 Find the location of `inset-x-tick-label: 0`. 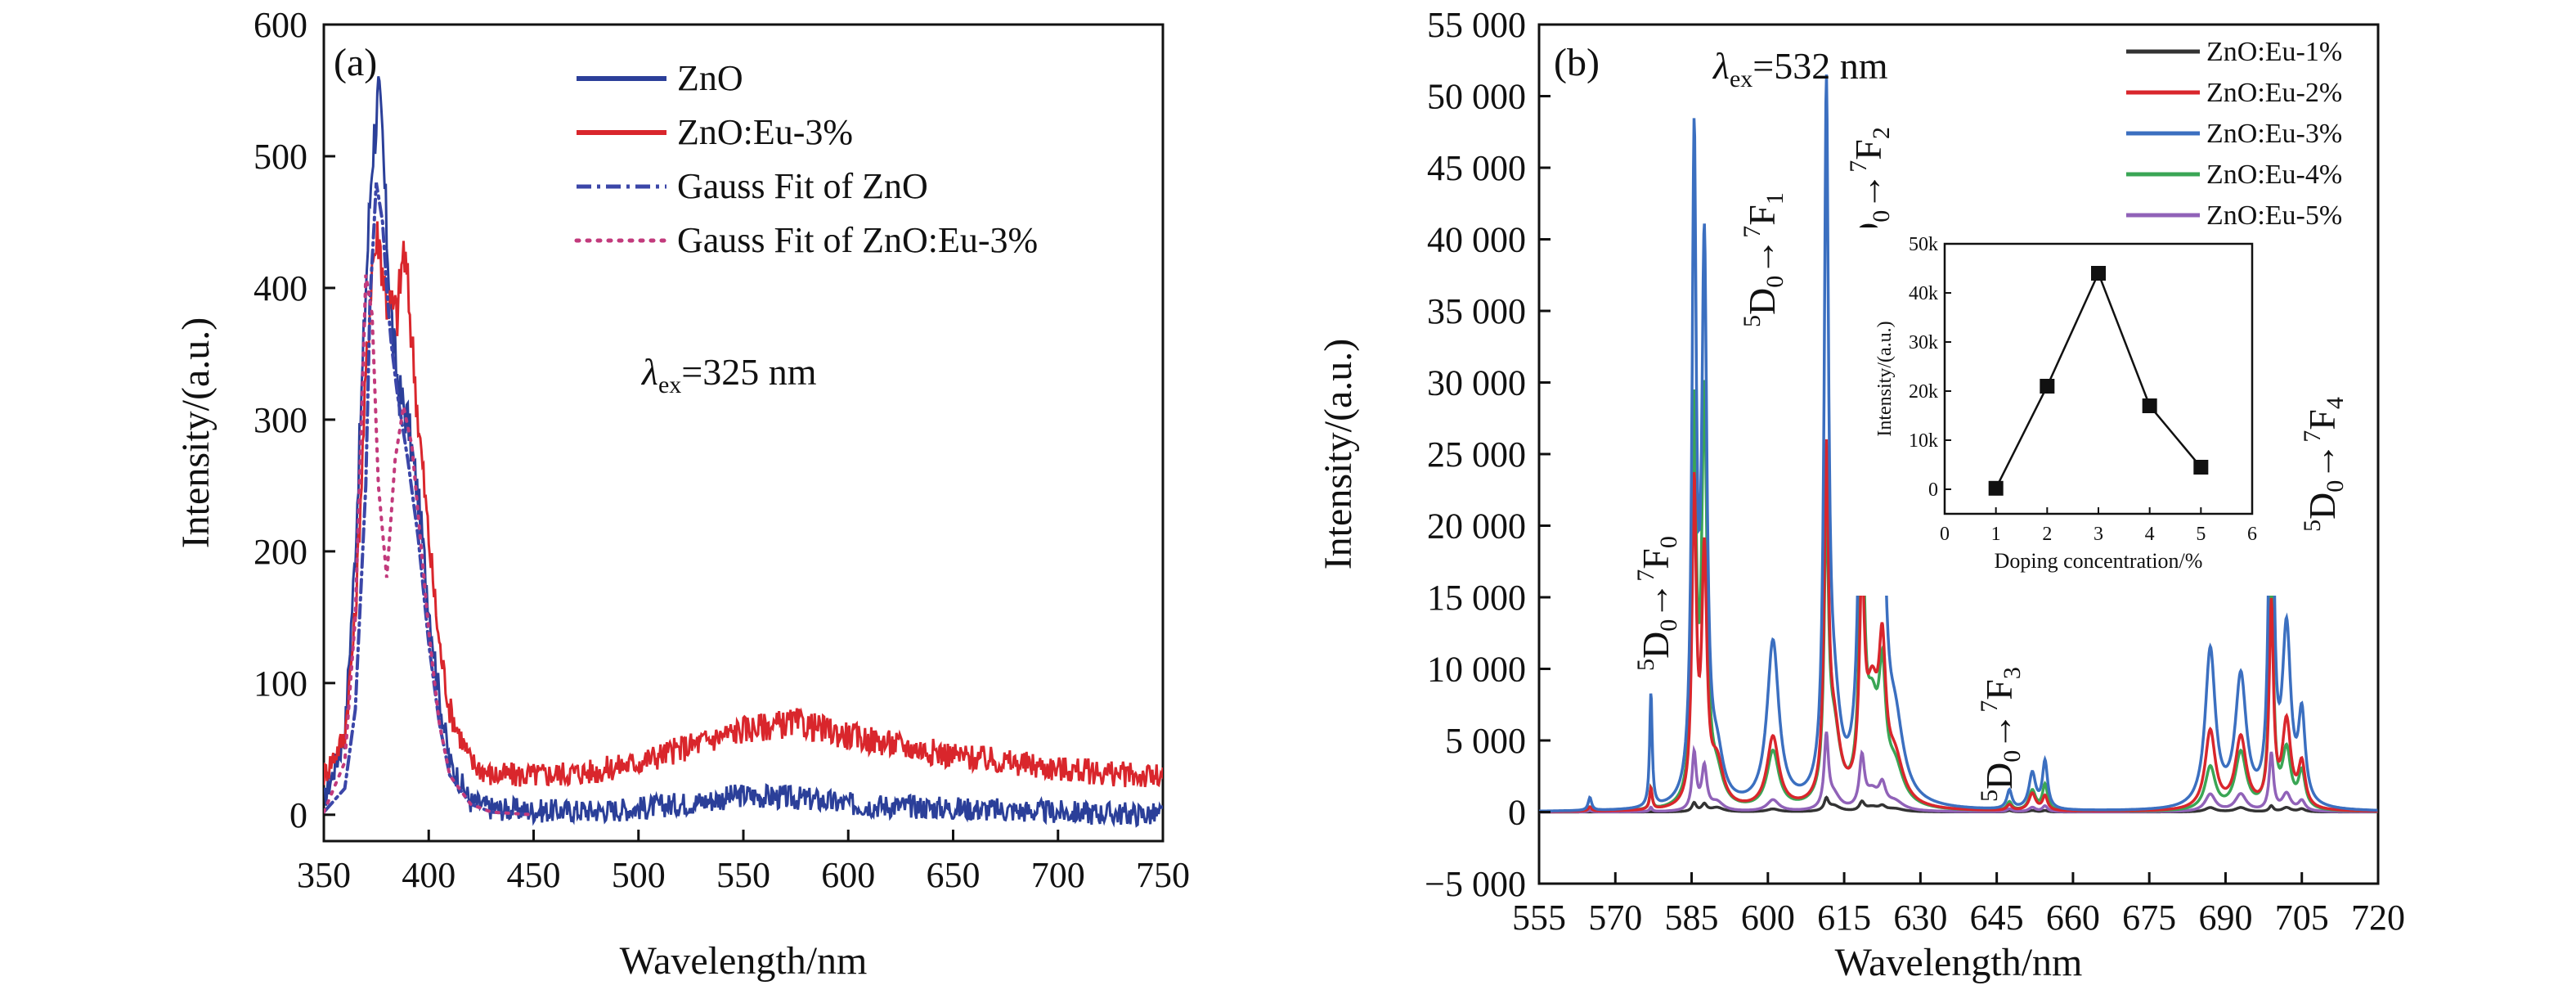

inset-x-tick-label: 0 is located at coordinates (1945, 535).